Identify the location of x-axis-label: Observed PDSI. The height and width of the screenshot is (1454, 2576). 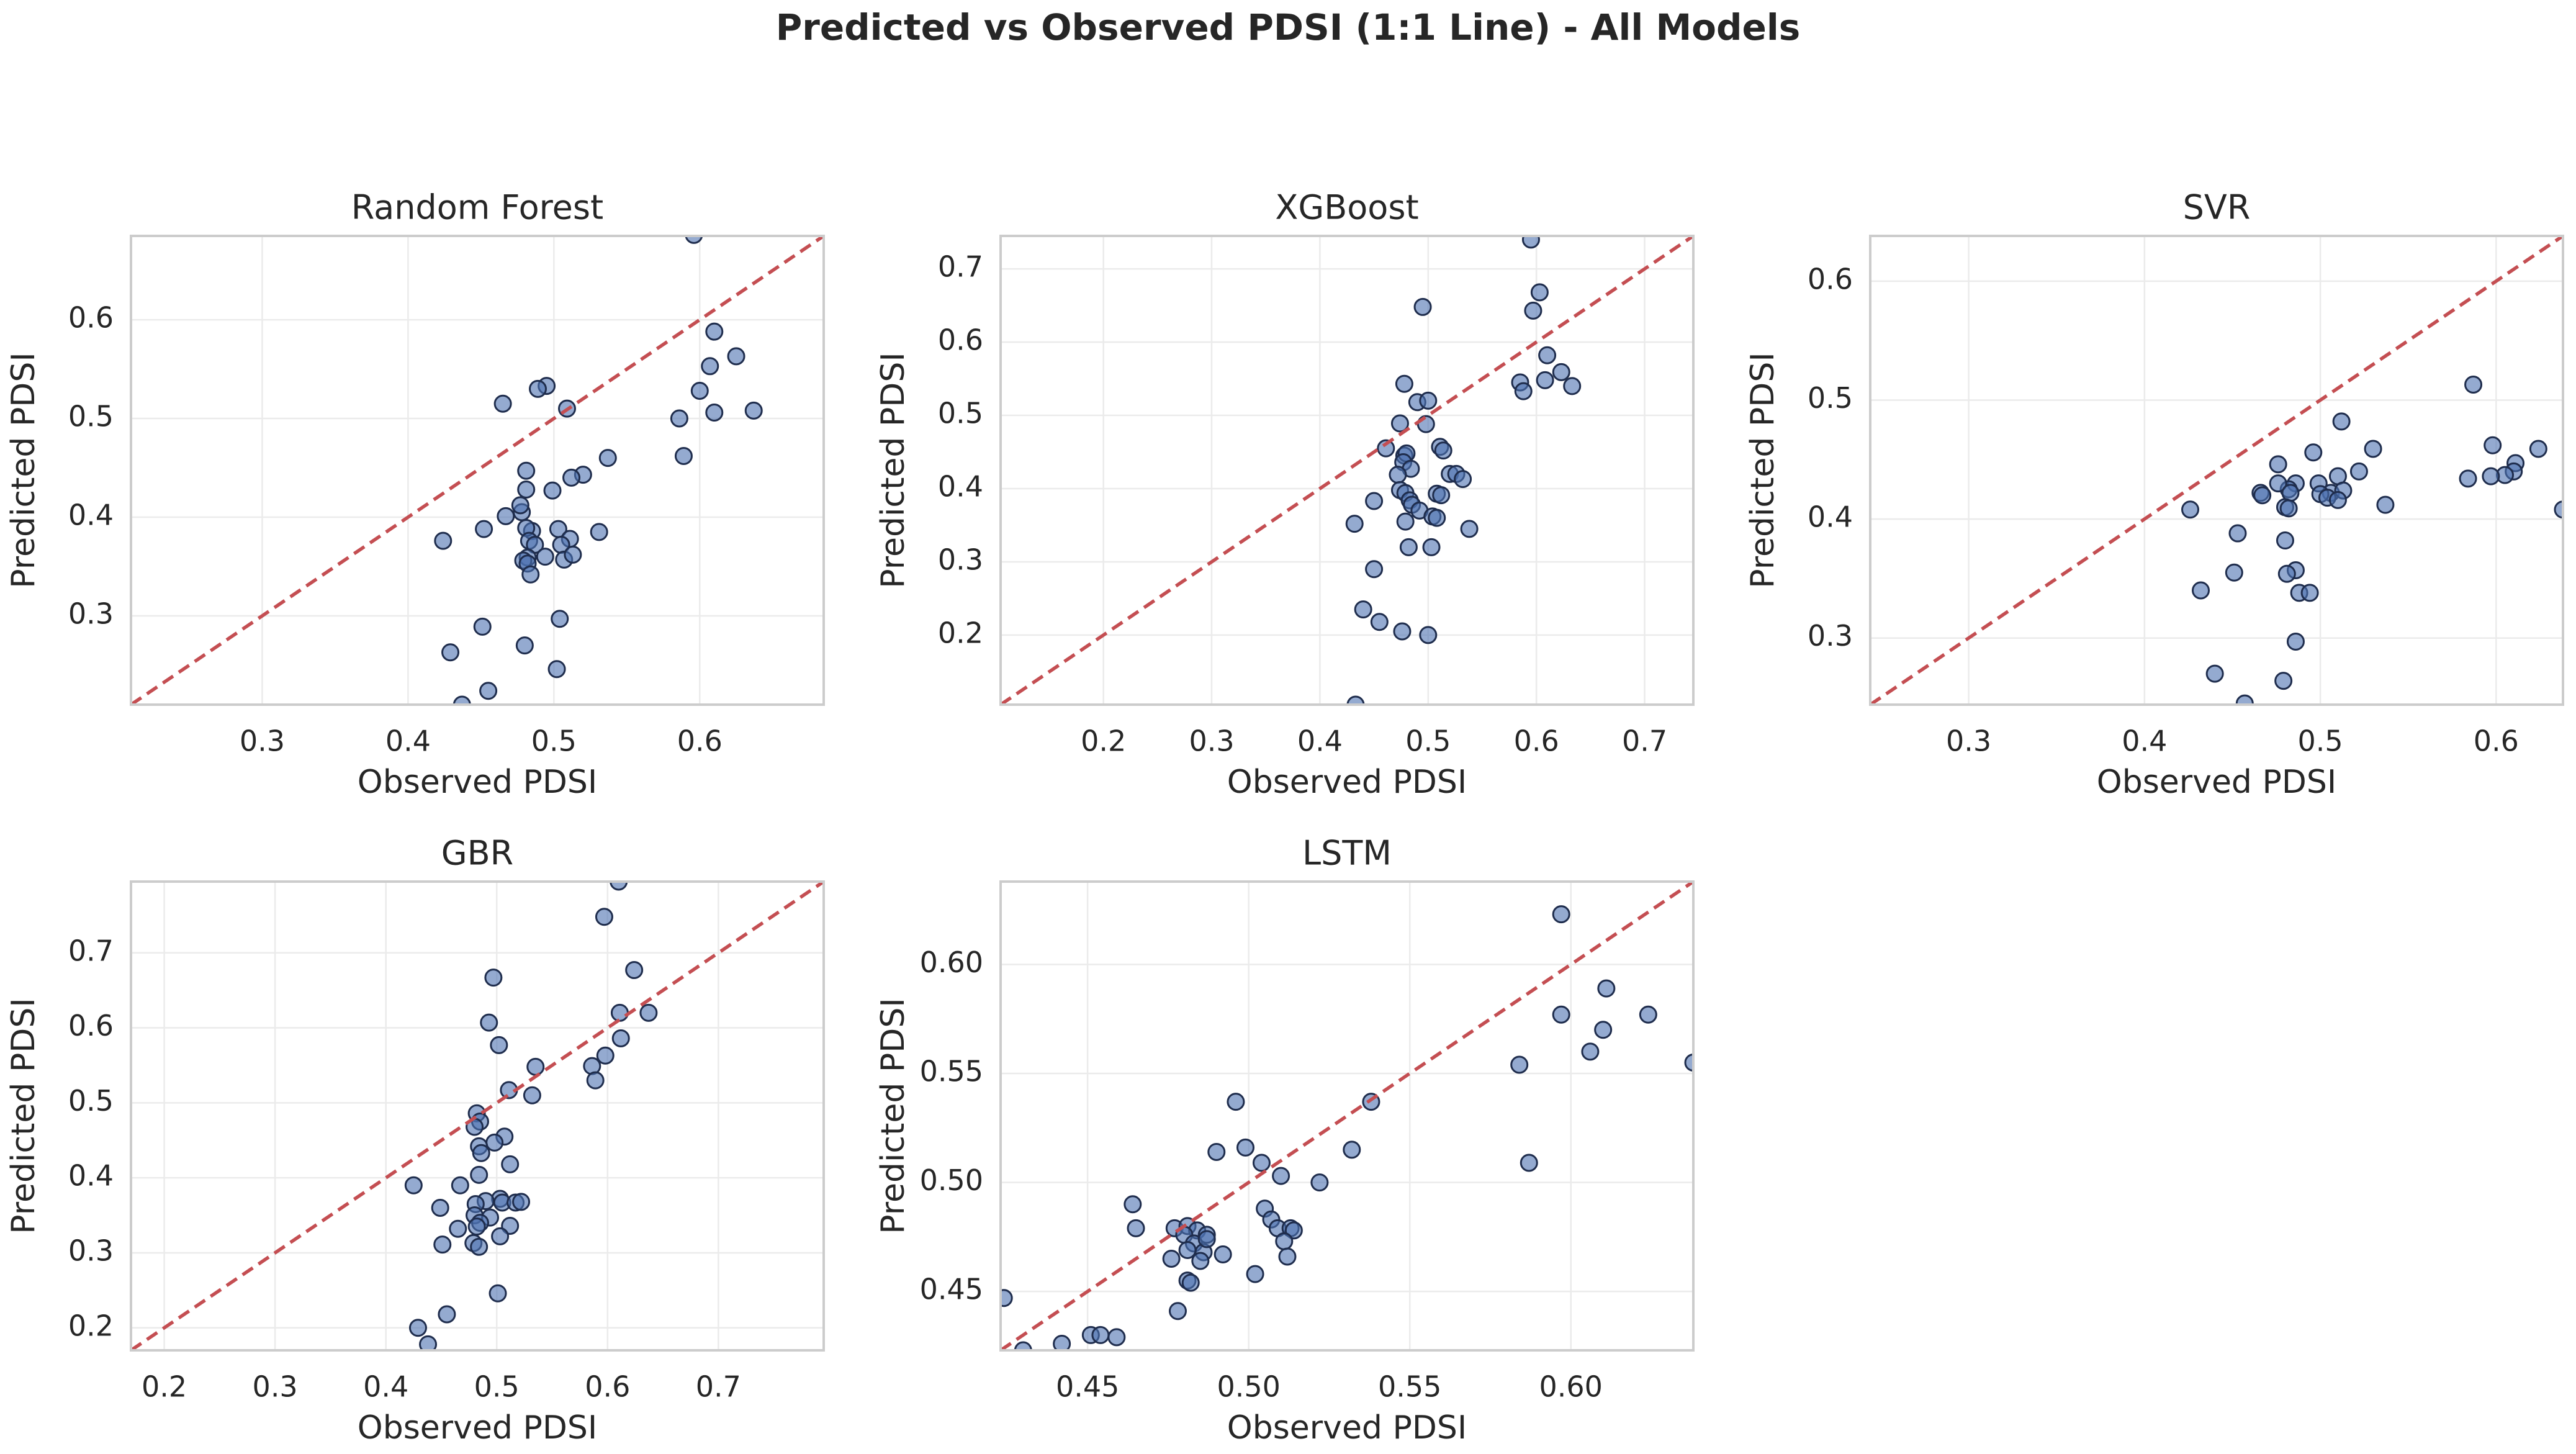
(1347, 782).